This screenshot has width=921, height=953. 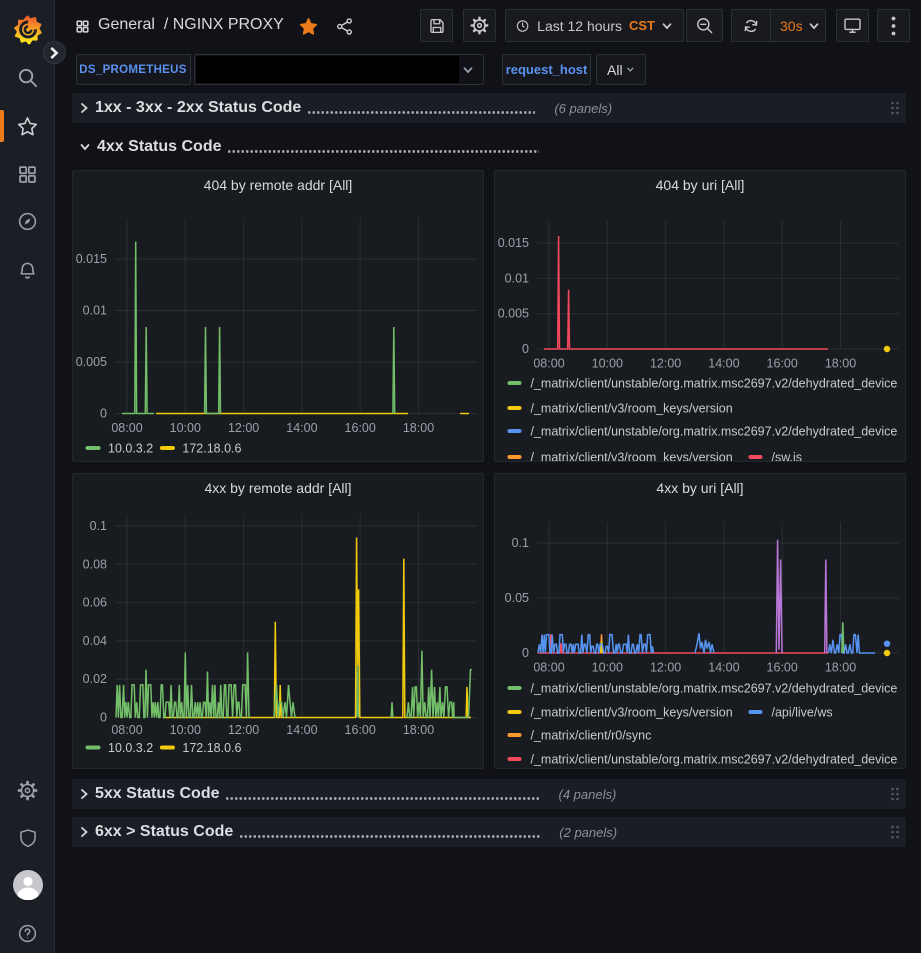 What do you see at coordinates (95, 641) in the screenshot?
I see `svg-text: 0.04` at bounding box center [95, 641].